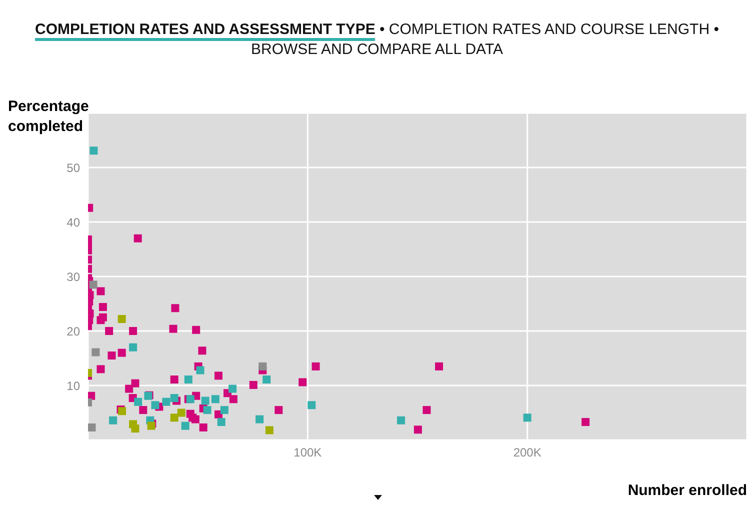 The height and width of the screenshot is (513, 754). I want to click on y-tick-label: 30, so click(73, 277).